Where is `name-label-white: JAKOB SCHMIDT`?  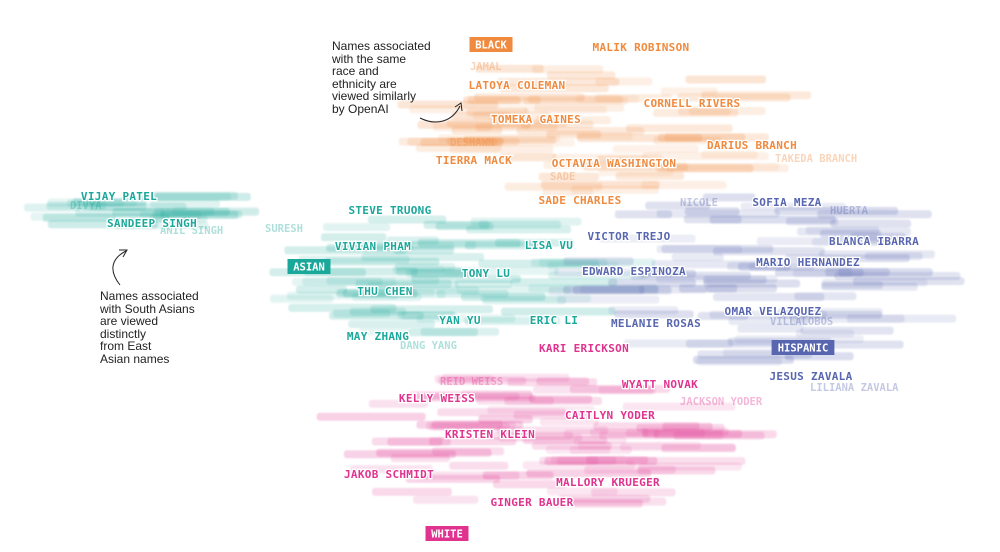
name-label-white: JAKOB SCHMIDT is located at coordinates (389, 474).